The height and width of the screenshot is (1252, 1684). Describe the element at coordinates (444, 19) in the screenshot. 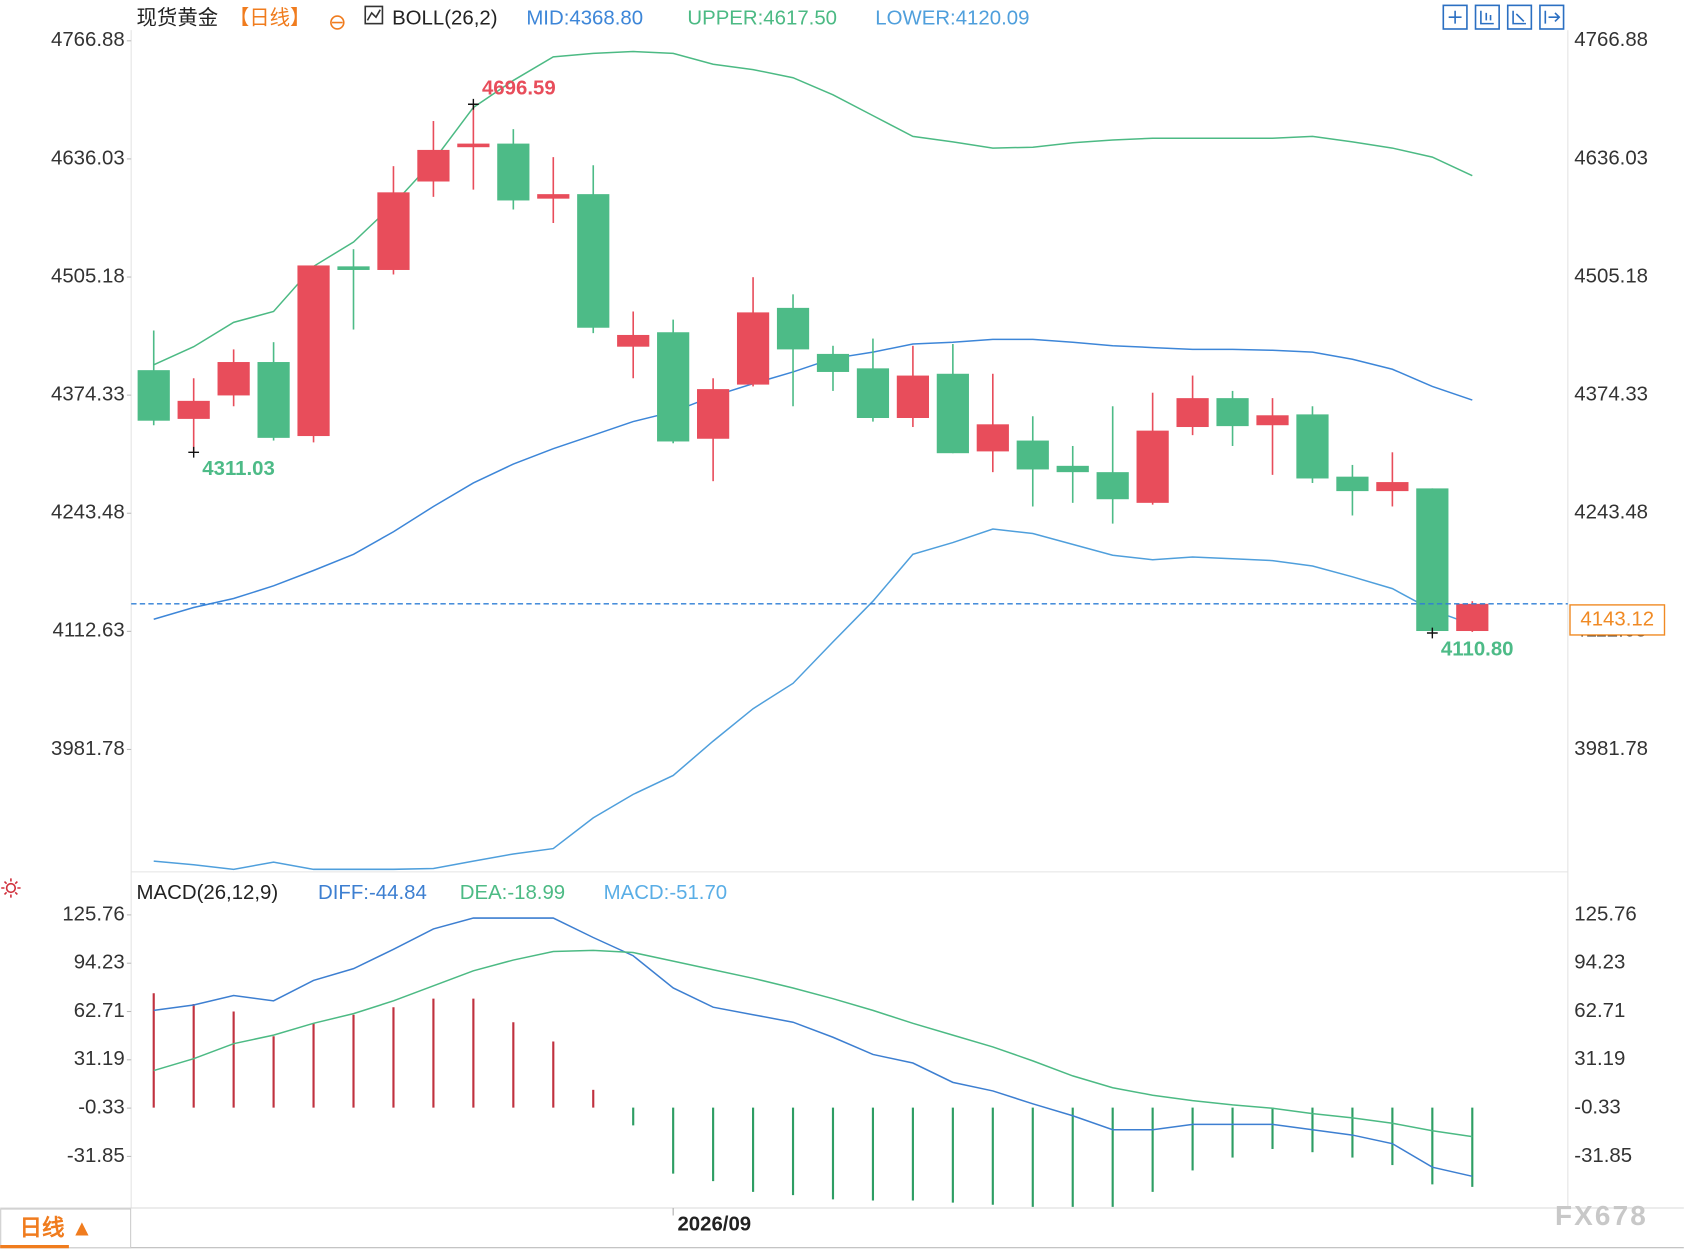

I see `indicator-name: BOLL(26,2)` at that location.